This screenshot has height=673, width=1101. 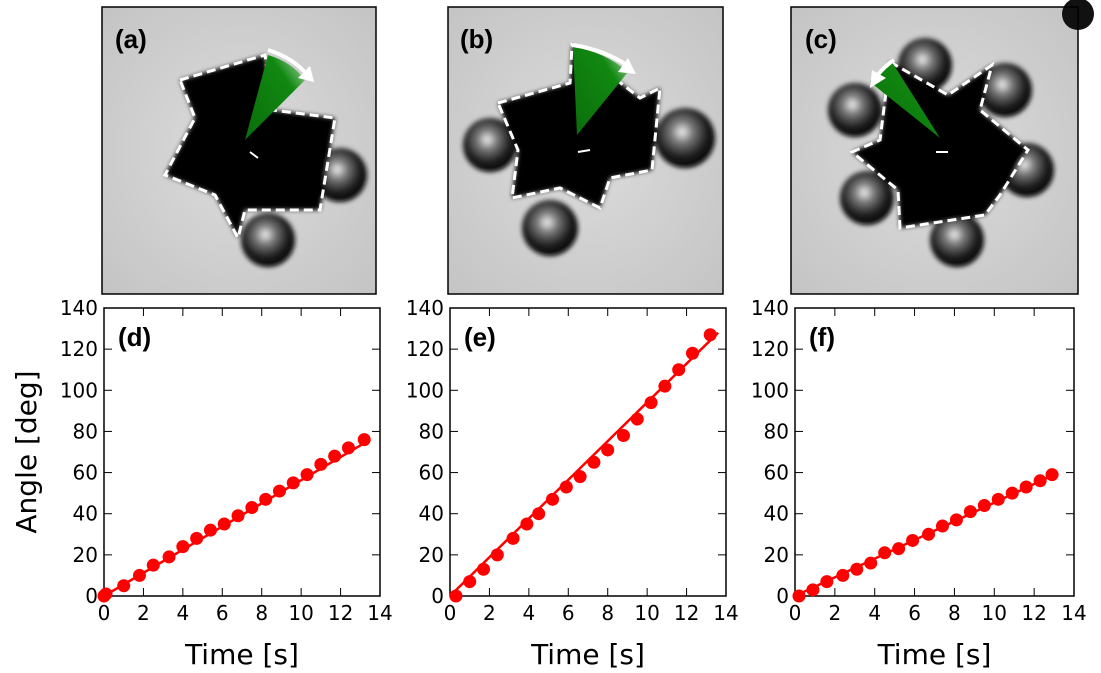 What do you see at coordinates (776, 514) in the screenshot?
I see `y-tick-label: 40` at bounding box center [776, 514].